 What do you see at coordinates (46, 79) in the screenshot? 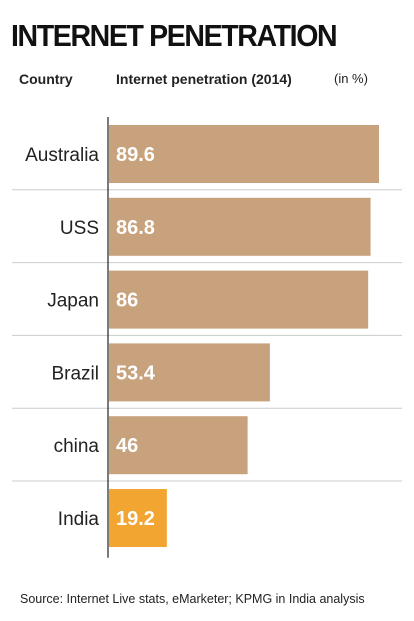
I see `country-column-header: Country` at bounding box center [46, 79].